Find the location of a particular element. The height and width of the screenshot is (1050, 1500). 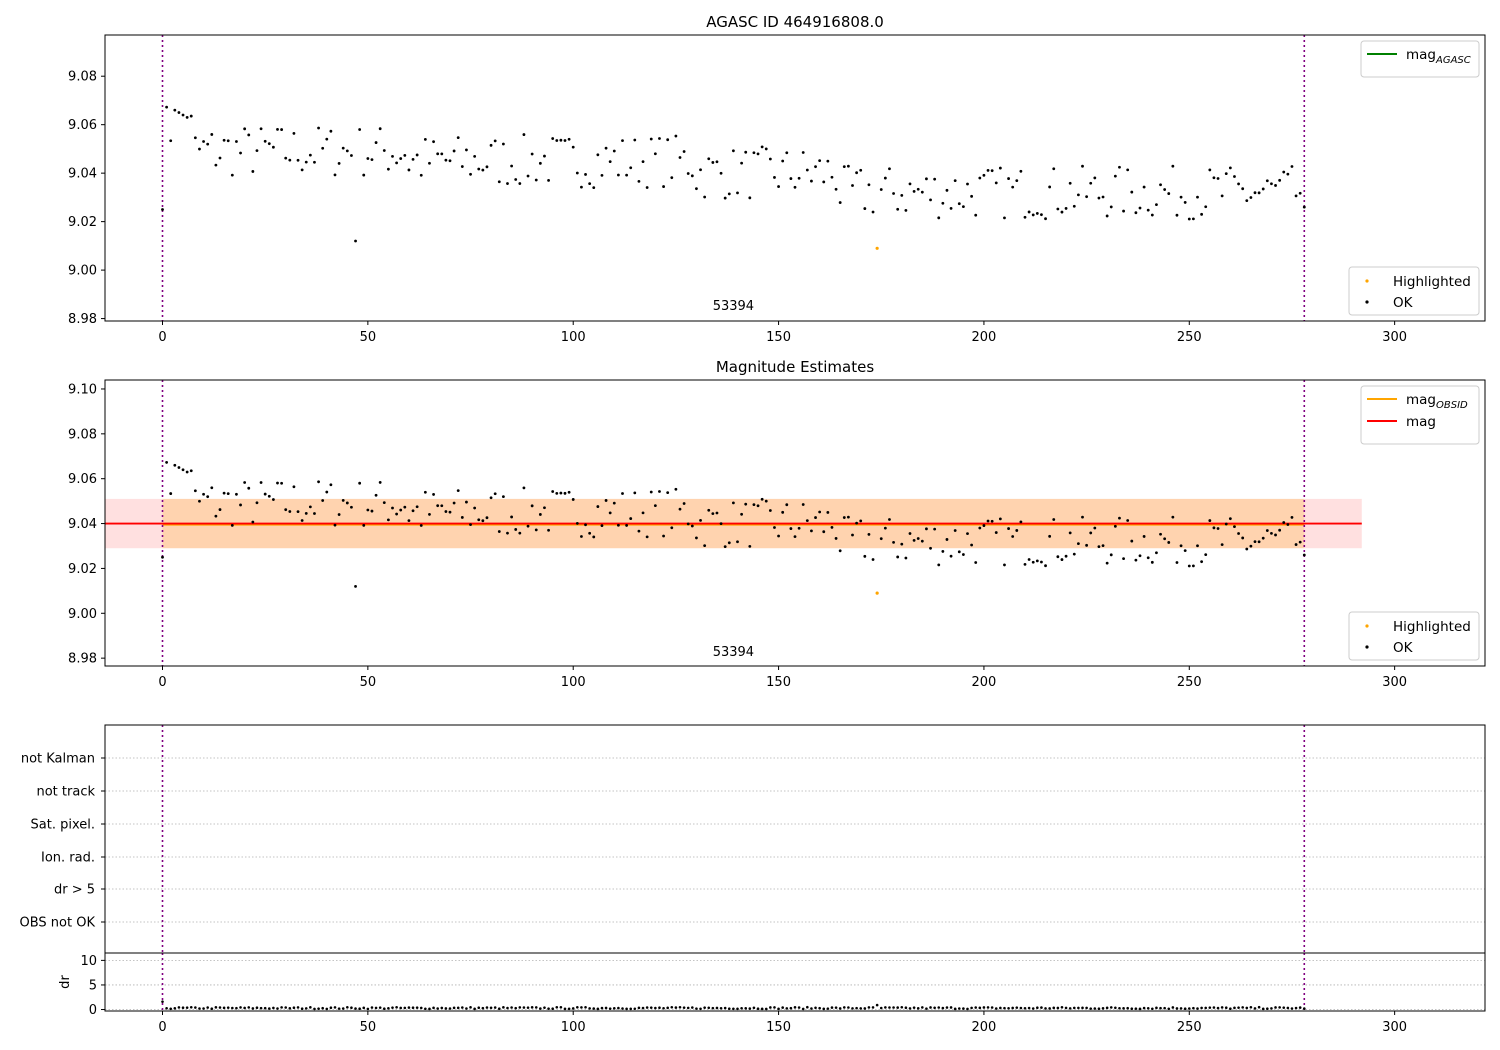

x-tick-label: 200 is located at coordinates (984, 682).